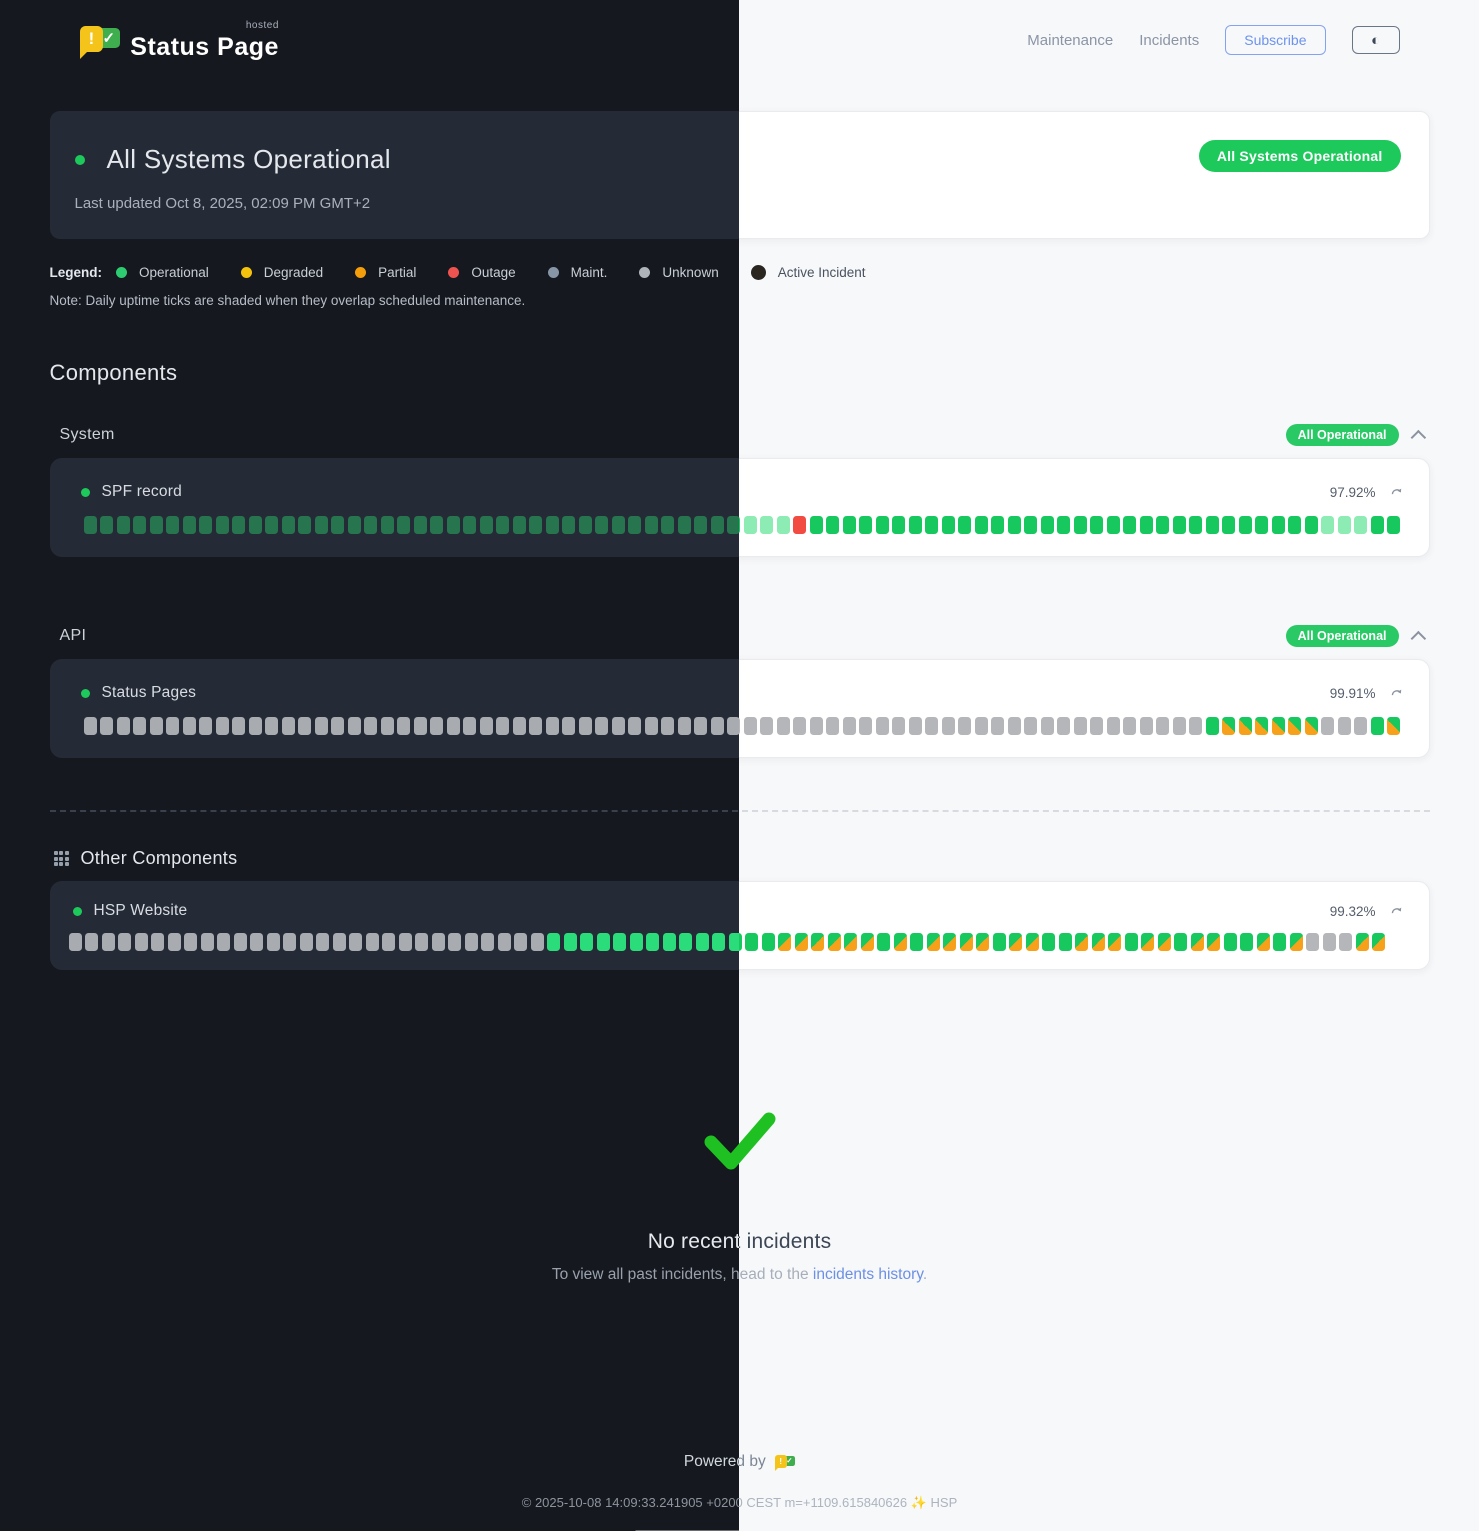 Image resolution: width=1479 pixels, height=1531 pixels. I want to click on operational-dot, so click(79, 159).